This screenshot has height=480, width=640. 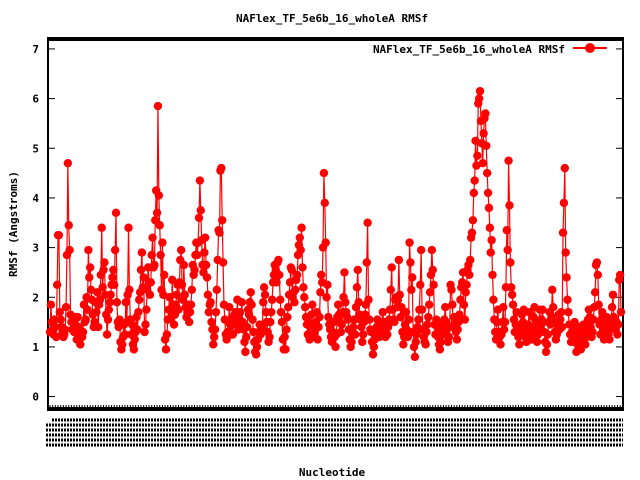 What do you see at coordinates (490, 49) in the screenshot?
I see `legend: NAFlex_TF_5e6b_16_wholeA RMSf` at bounding box center [490, 49].